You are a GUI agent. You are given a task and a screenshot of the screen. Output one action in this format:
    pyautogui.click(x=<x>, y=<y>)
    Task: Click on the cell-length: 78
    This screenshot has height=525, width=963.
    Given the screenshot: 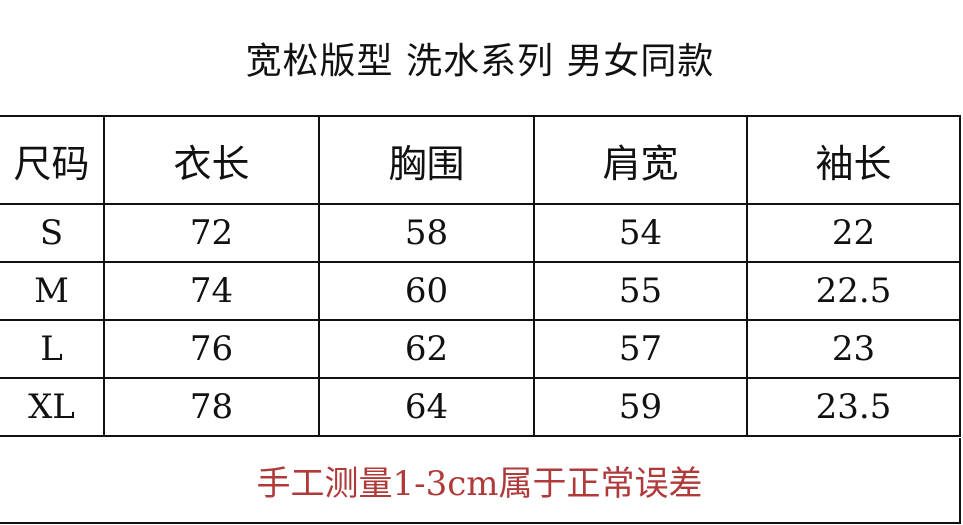 What is the action you would take?
    pyautogui.click(x=211, y=407)
    